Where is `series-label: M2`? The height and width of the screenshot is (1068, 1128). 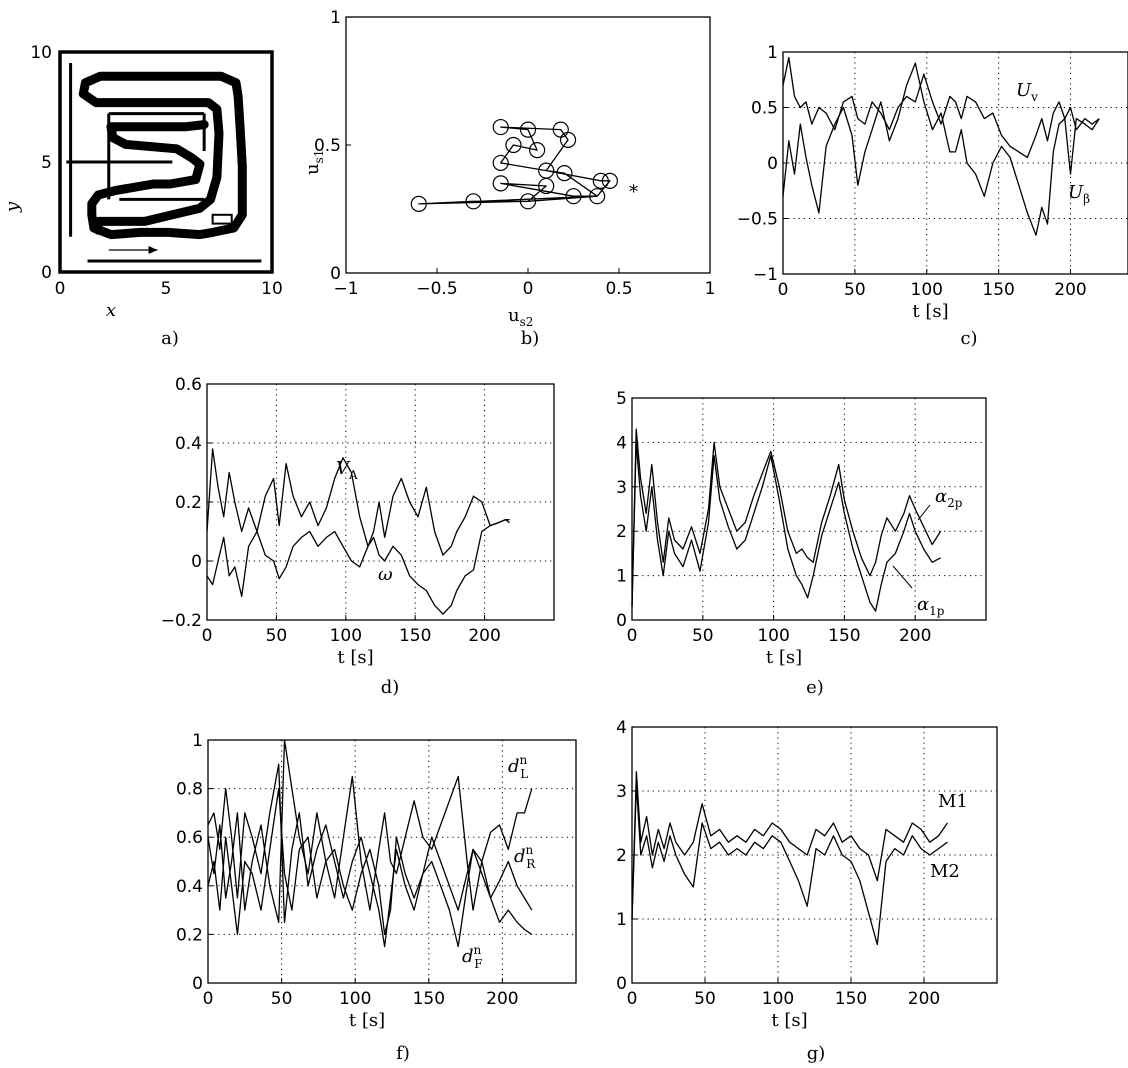
series-label: M2 is located at coordinates (945, 871).